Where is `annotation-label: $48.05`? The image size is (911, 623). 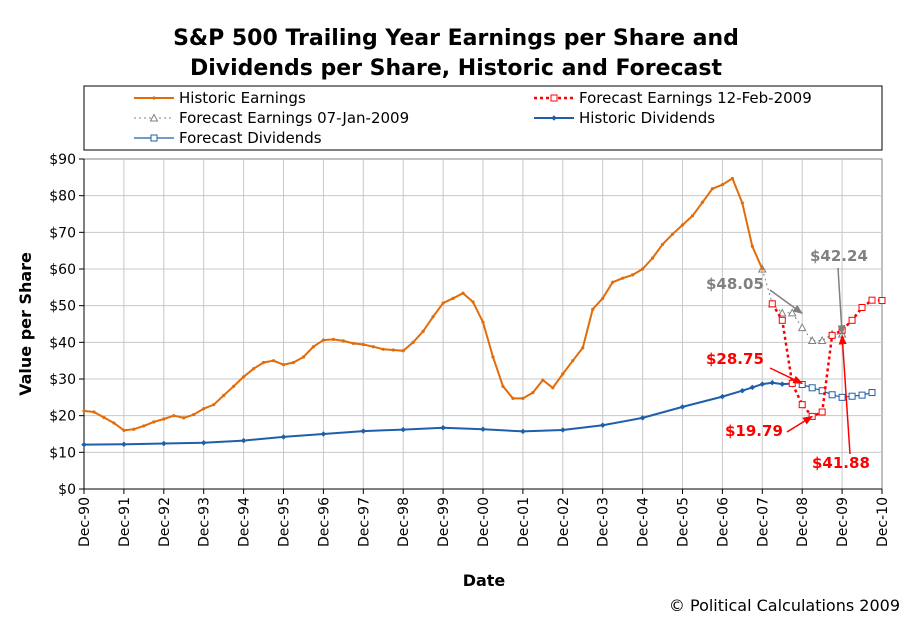 annotation-label: $48.05 is located at coordinates (735, 284).